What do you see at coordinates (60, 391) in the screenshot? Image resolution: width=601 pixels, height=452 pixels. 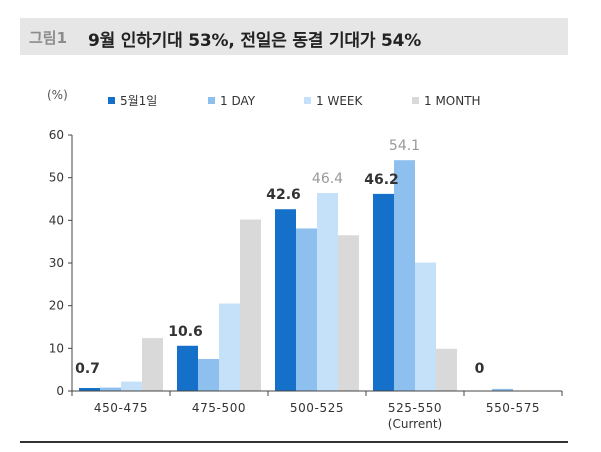 I see `y-tick-label: 0` at bounding box center [60, 391].